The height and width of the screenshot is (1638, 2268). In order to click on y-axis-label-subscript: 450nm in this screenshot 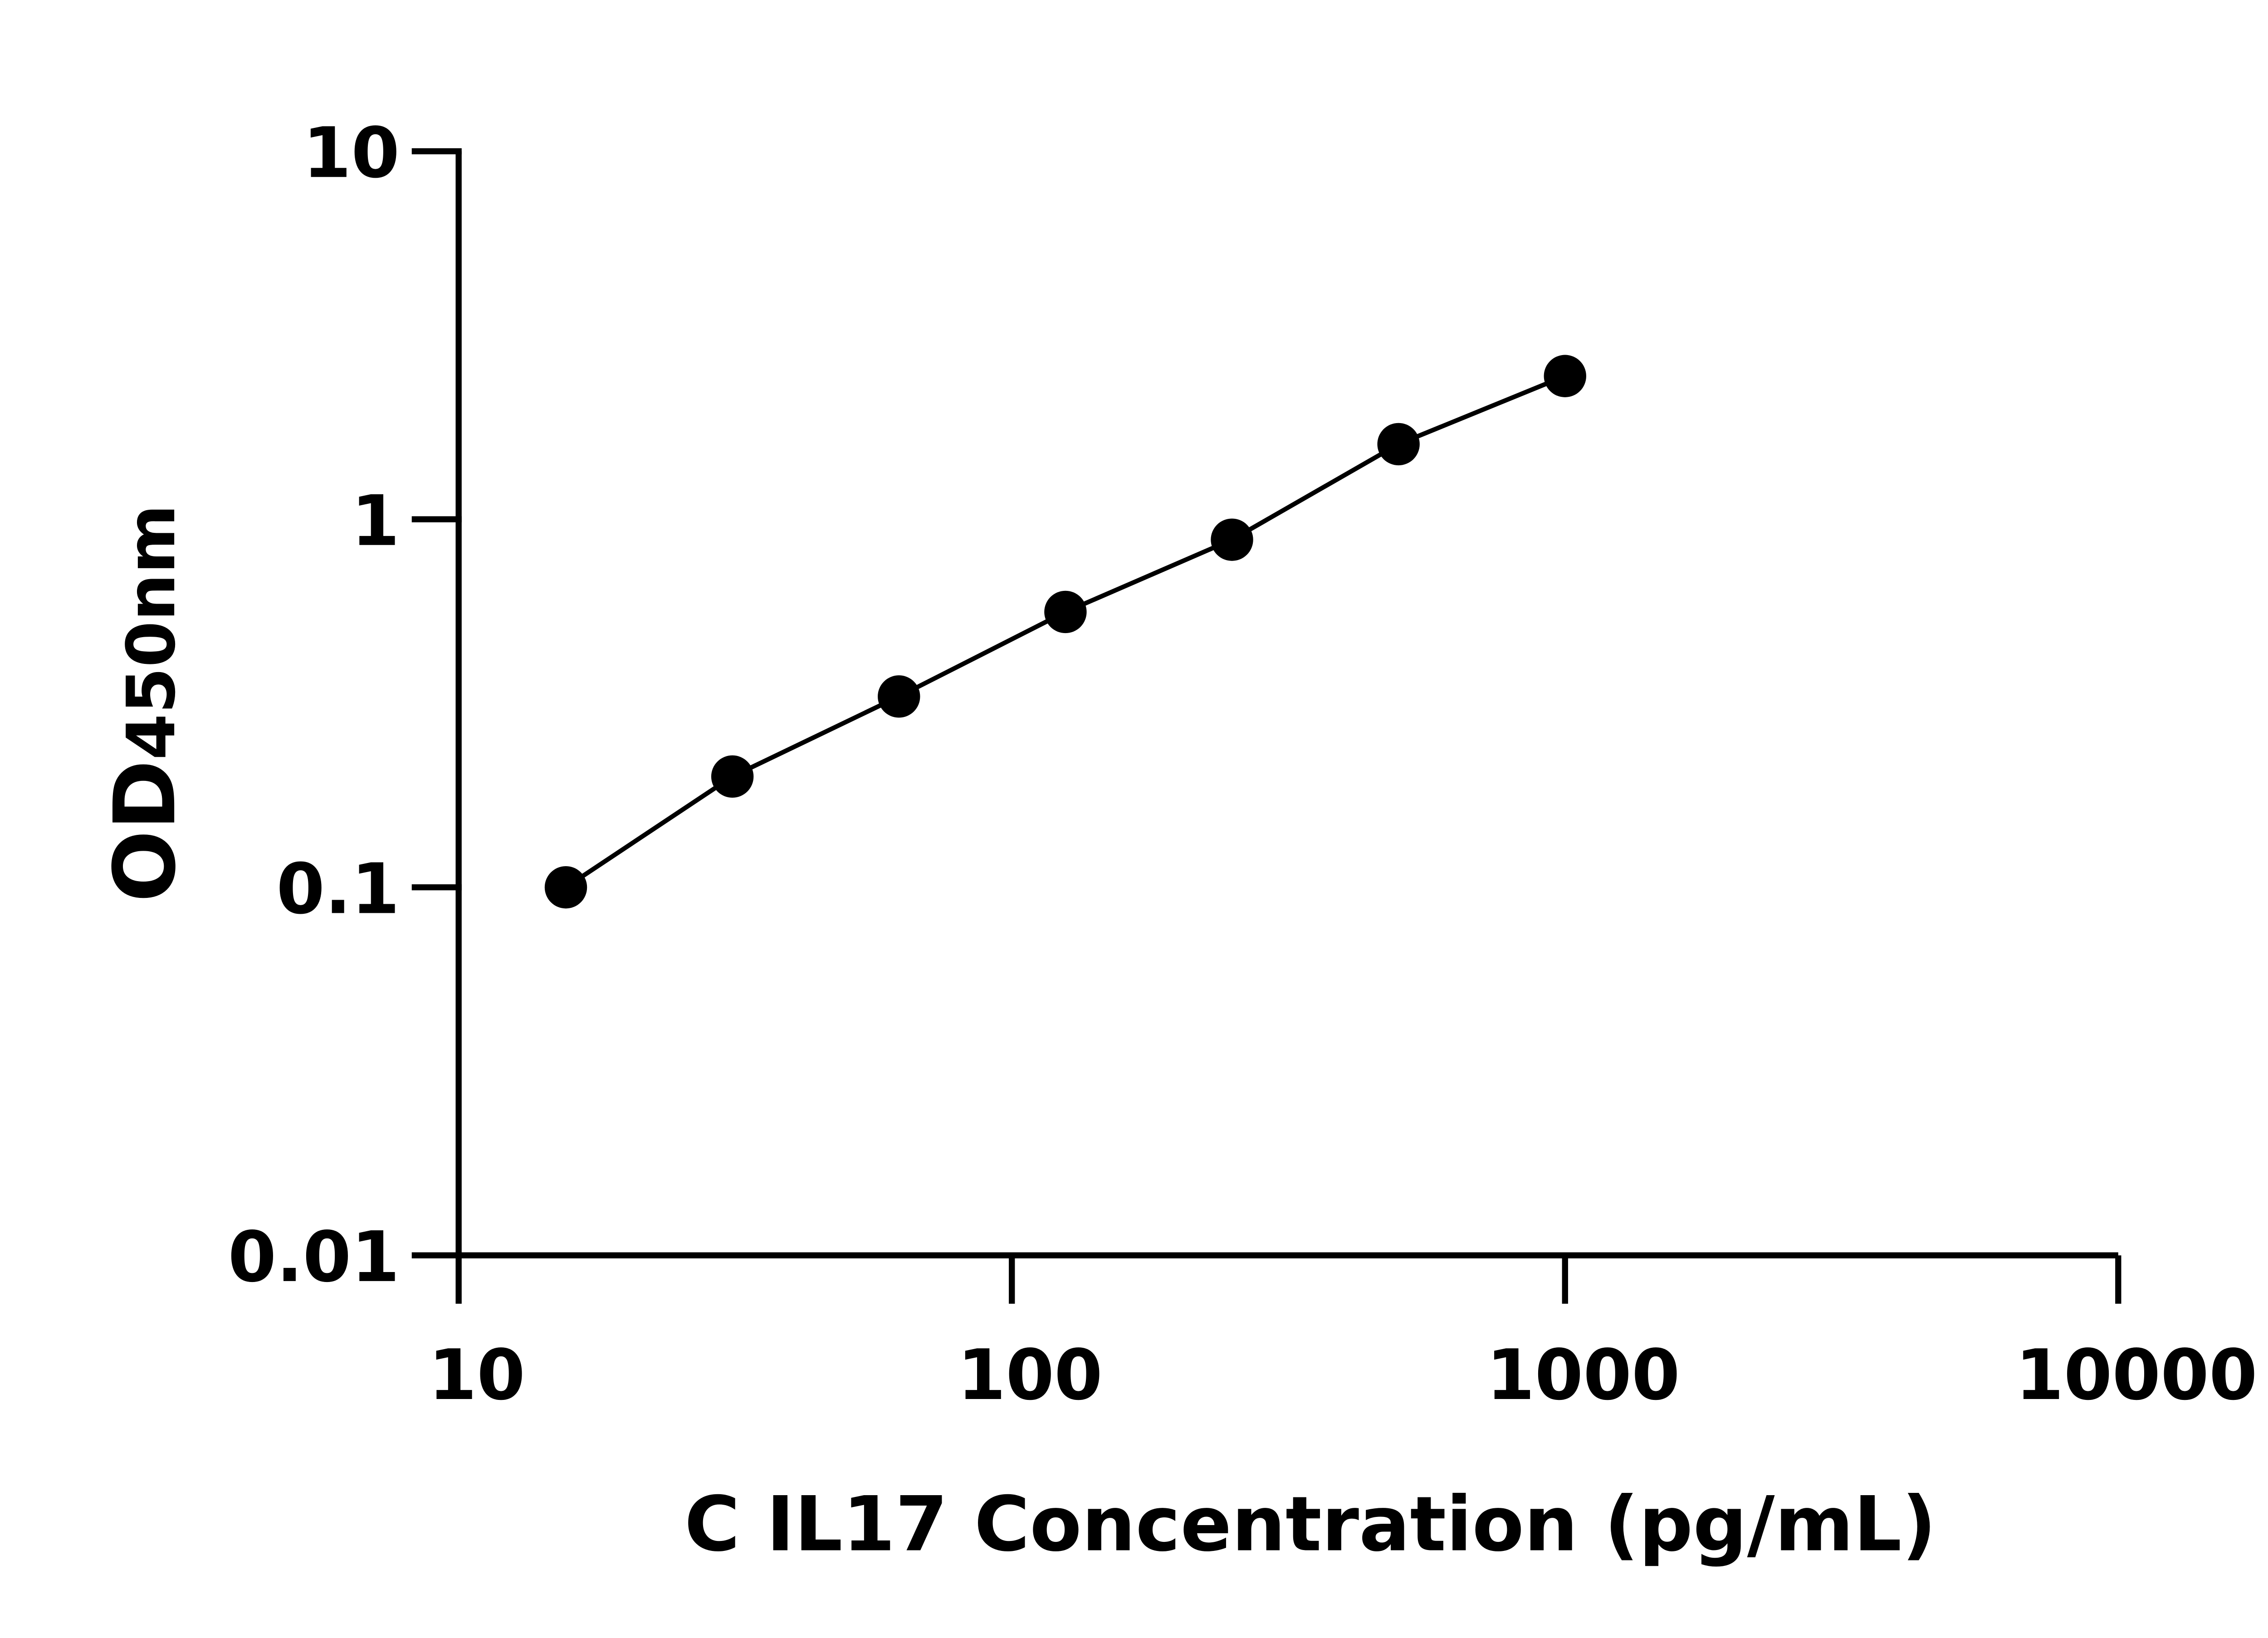, I will do `click(151, 632)`.